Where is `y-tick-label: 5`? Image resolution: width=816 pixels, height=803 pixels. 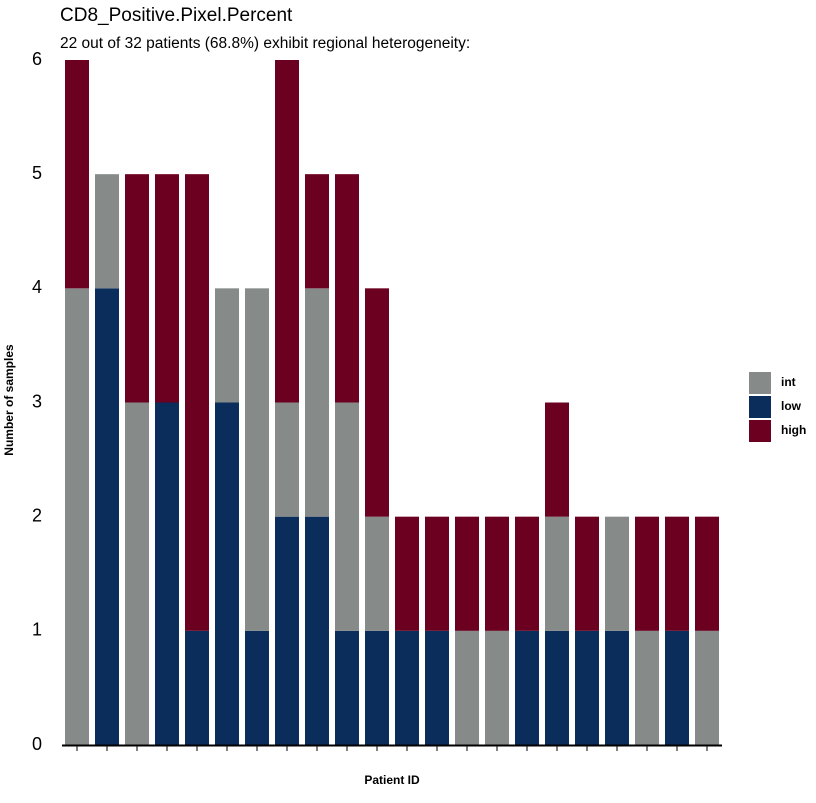 y-tick-label: 5 is located at coordinates (37, 173).